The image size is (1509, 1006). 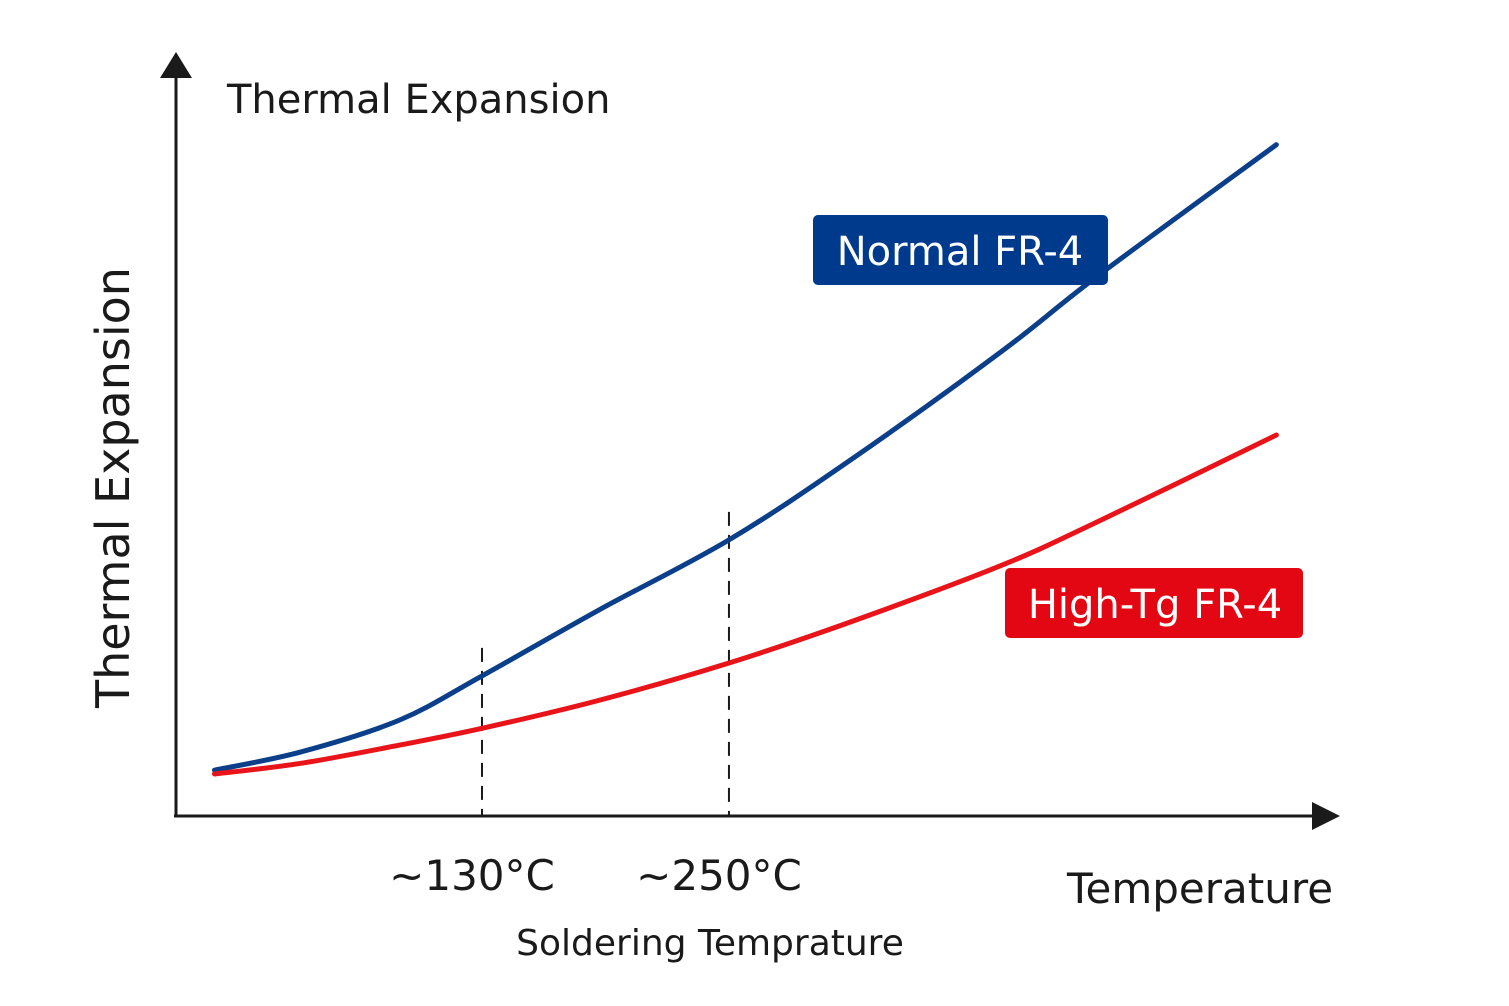 What do you see at coordinates (719, 875) in the screenshot?
I see `x-tick-label-250: ~250°C` at bounding box center [719, 875].